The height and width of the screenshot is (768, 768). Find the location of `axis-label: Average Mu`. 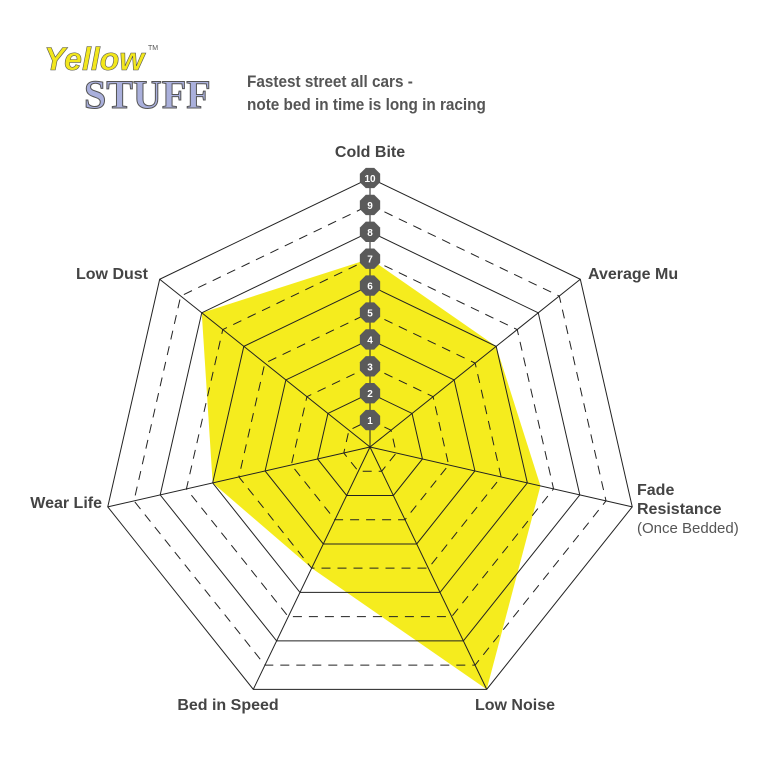

axis-label: Average Mu is located at coordinates (633, 274).